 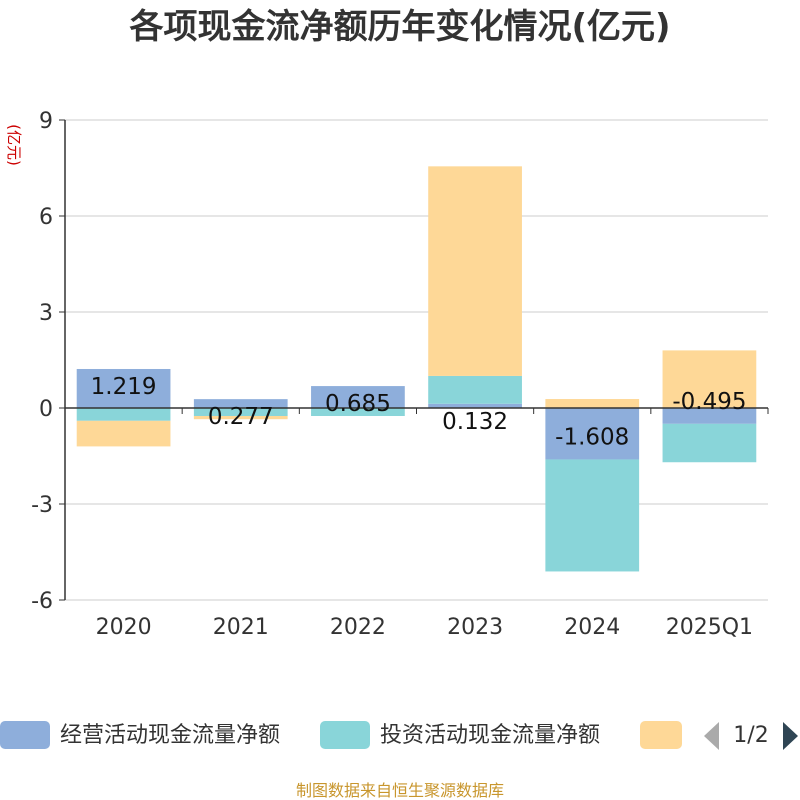 What do you see at coordinates (790, 736) in the screenshot?
I see `triangle-right-icon` at bounding box center [790, 736].